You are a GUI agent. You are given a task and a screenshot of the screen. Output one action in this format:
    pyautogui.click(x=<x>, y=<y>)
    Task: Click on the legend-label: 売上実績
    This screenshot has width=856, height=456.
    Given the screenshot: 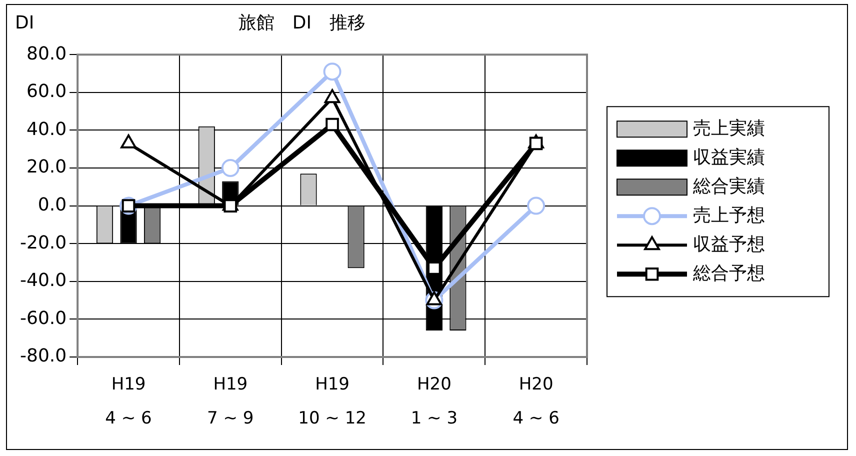 What is the action you would take?
    pyautogui.click(x=729, y=128)
    